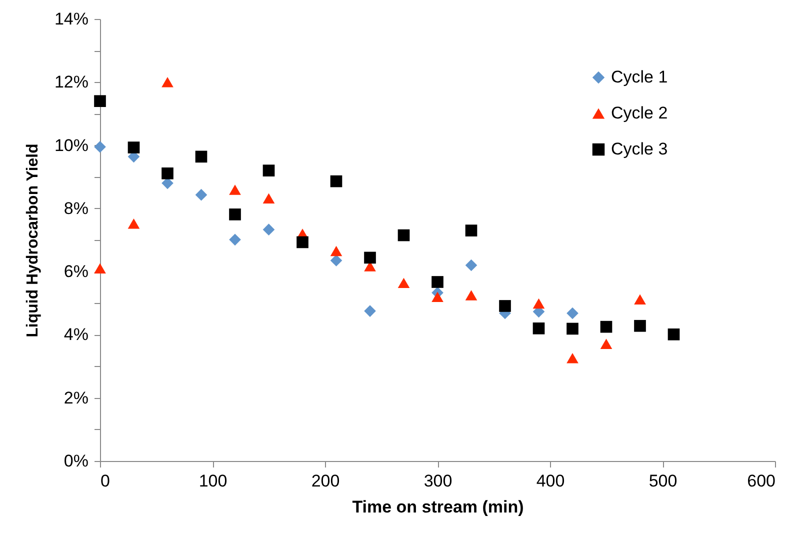  Describe the element at coordinates (325, 481) in the screenshot. I see `x-tick-label: 200` at that location.